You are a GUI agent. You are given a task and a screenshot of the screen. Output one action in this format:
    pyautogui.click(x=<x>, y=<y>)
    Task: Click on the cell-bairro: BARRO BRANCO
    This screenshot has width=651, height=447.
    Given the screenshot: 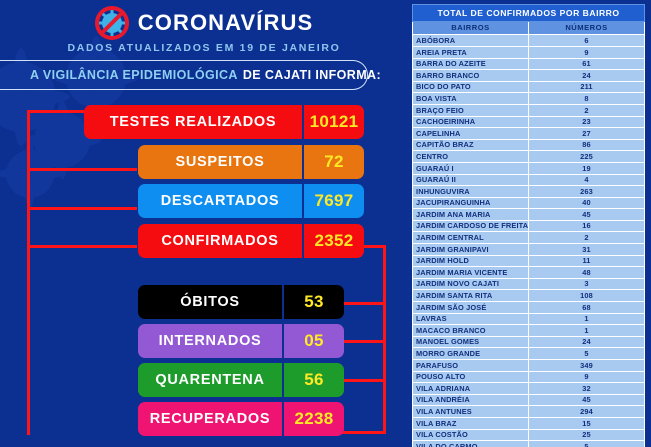 What is the action you would take?
    pyautogui.click(x=470, y=75)
    